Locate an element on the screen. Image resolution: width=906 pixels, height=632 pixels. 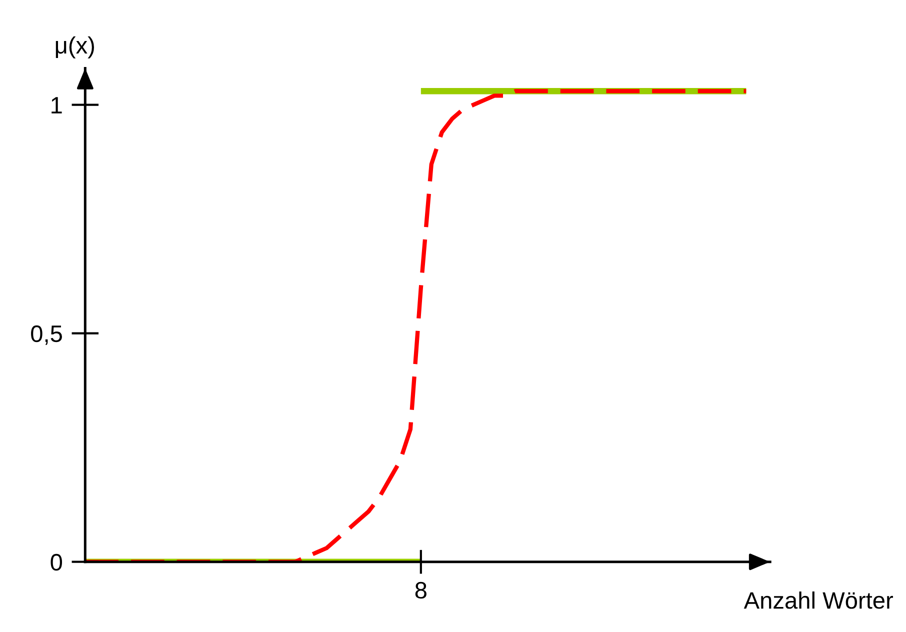
y-tick-label: 0 is located at coordinates (56, 562).